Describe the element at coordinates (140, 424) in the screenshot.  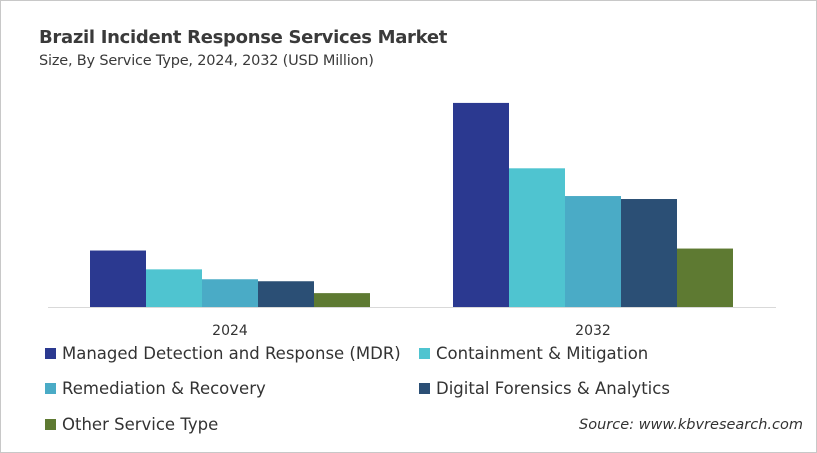
I see `legend-label: Other Service Type` at that location.